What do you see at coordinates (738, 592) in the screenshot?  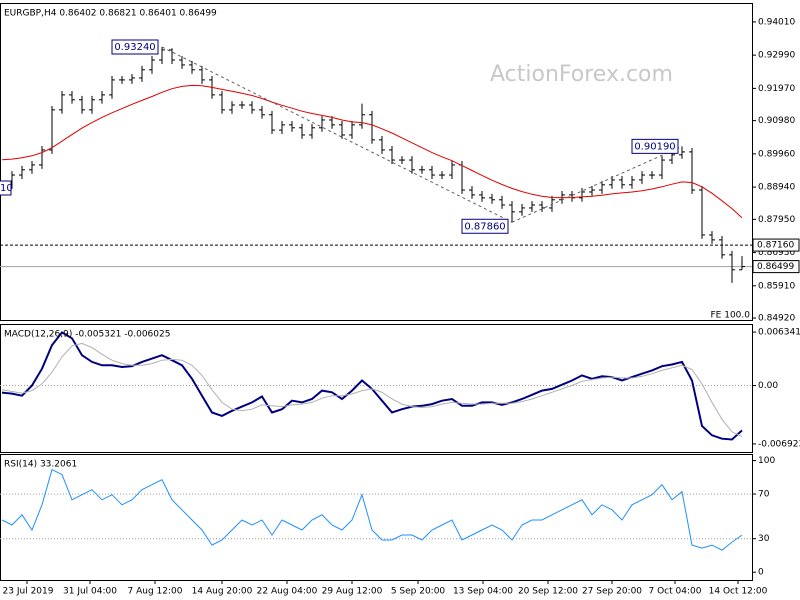 I see `x-tick-label: 14 Oct 12:00` at bounding box center [738, 592].